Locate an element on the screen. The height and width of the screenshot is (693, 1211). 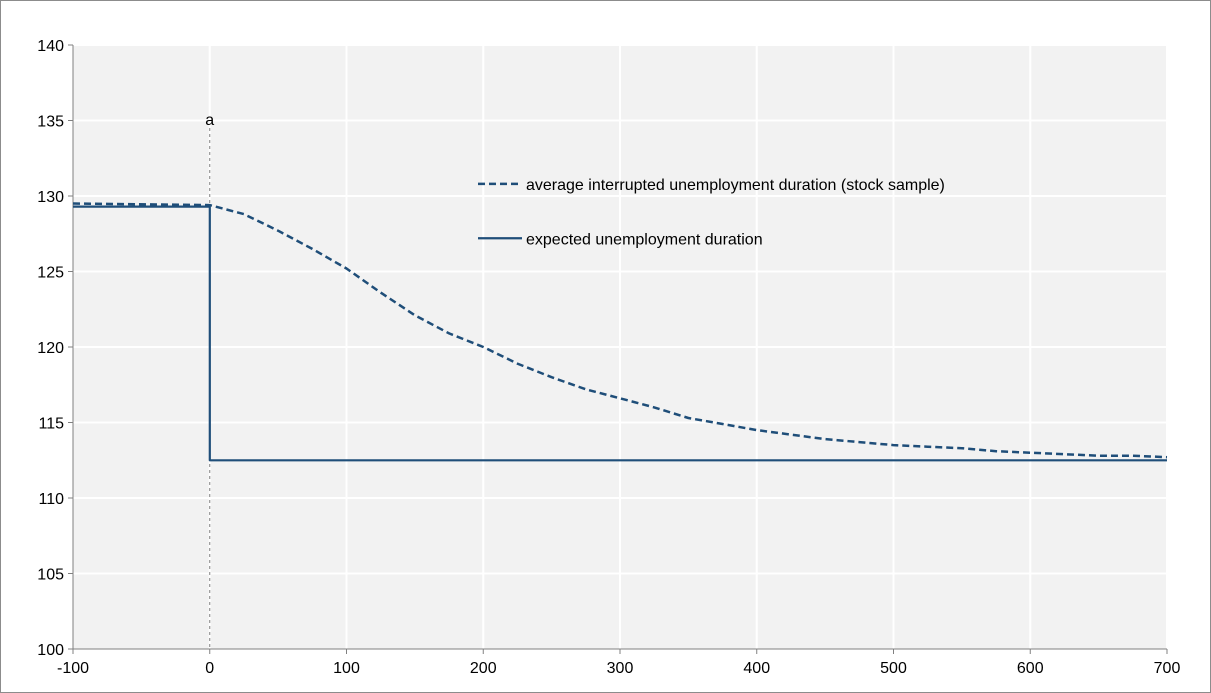
y-tick-label: 100 is located at coordinates (50, 650).